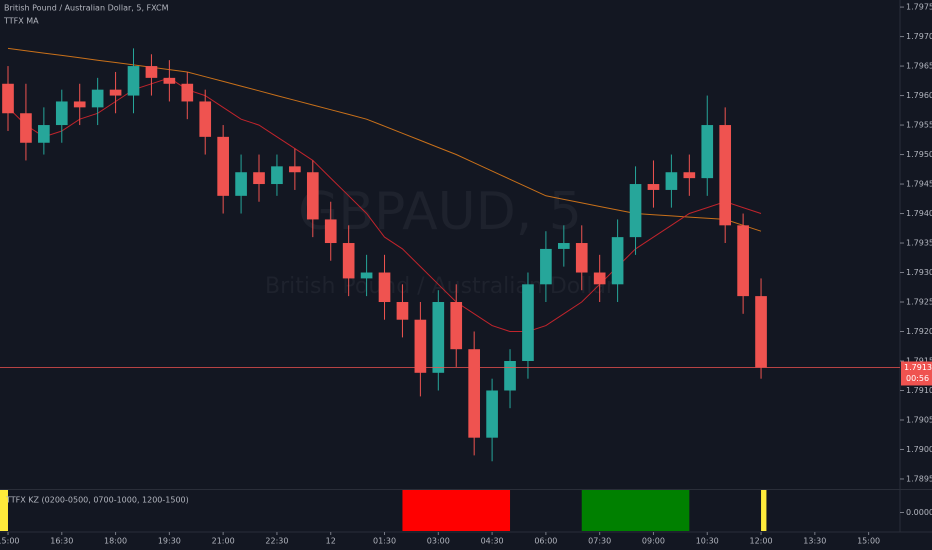 The width and height of the screenshot is (932, 550). Describe the element at coordinates (115, 541) in the screenshot. I see `x-tick-label: 18:00` at that location.